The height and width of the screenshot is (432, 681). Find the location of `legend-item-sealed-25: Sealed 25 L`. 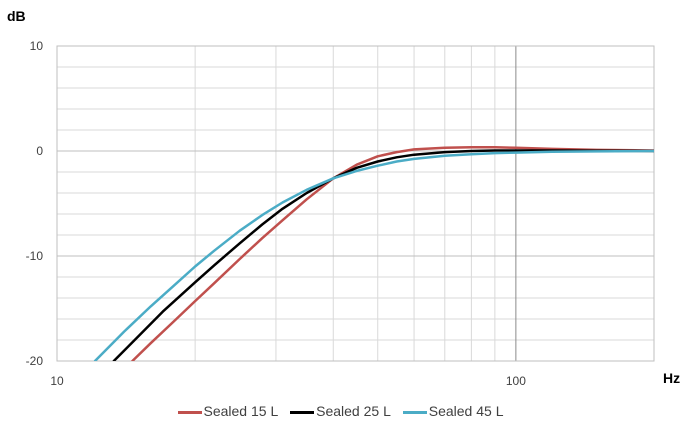

legend-item-sealed-25: Sealed 25 L is located at coordinates (340, 411).